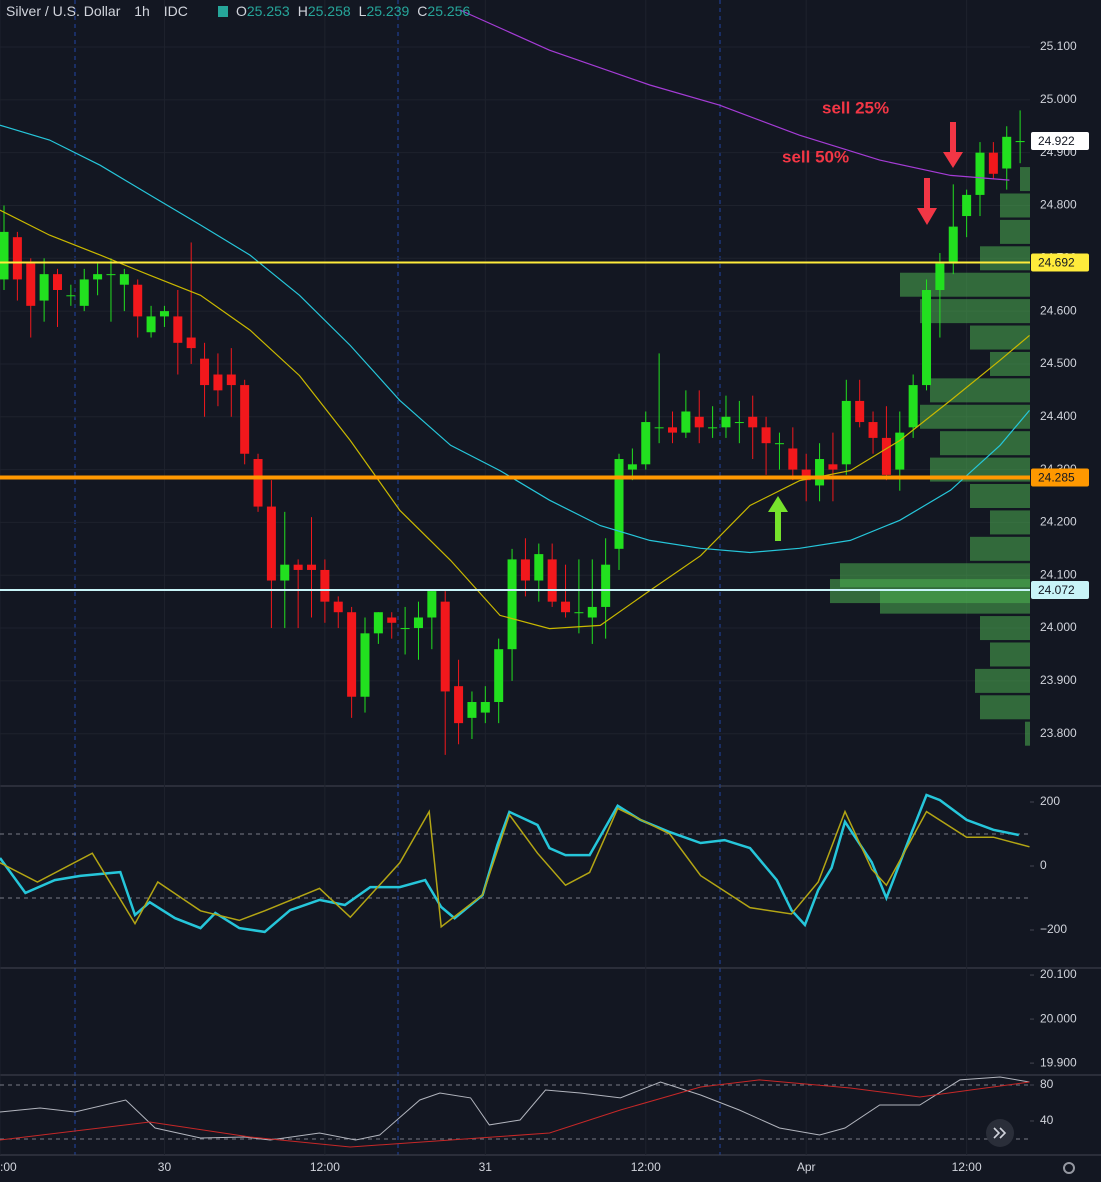 The height and width of the screenshot is (1182, 1101). Describe the element at coordinates (1053, 929) in the screenshot. I see `y-tick-label: −200` at that location.